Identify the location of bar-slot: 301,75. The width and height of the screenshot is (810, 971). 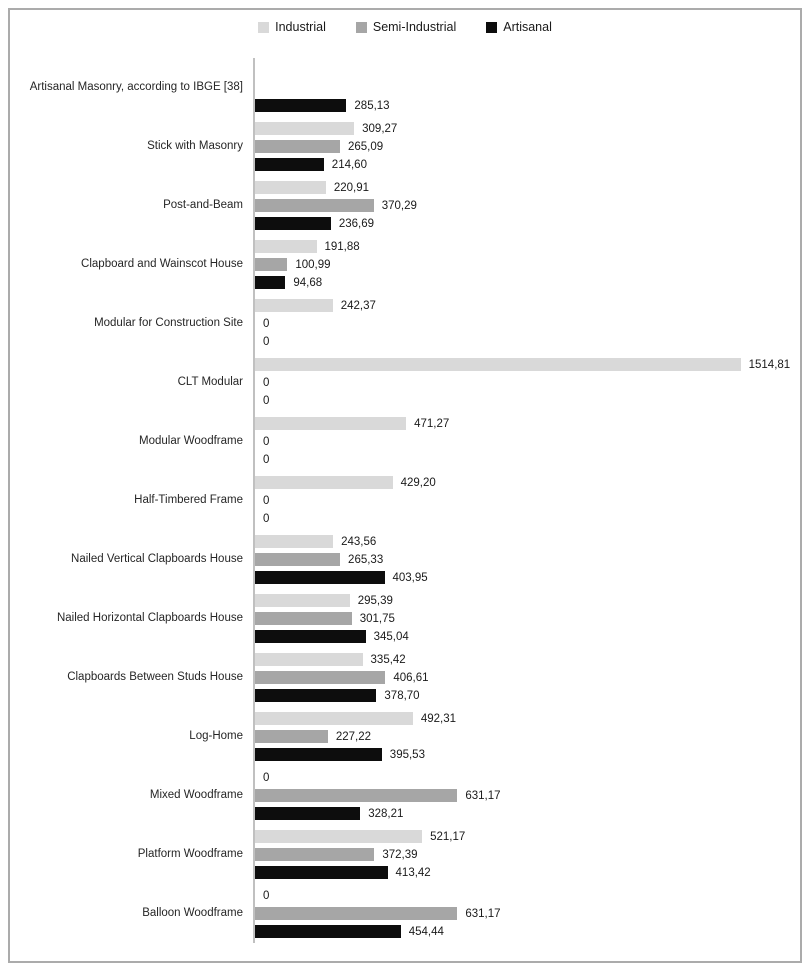
(527, 618).